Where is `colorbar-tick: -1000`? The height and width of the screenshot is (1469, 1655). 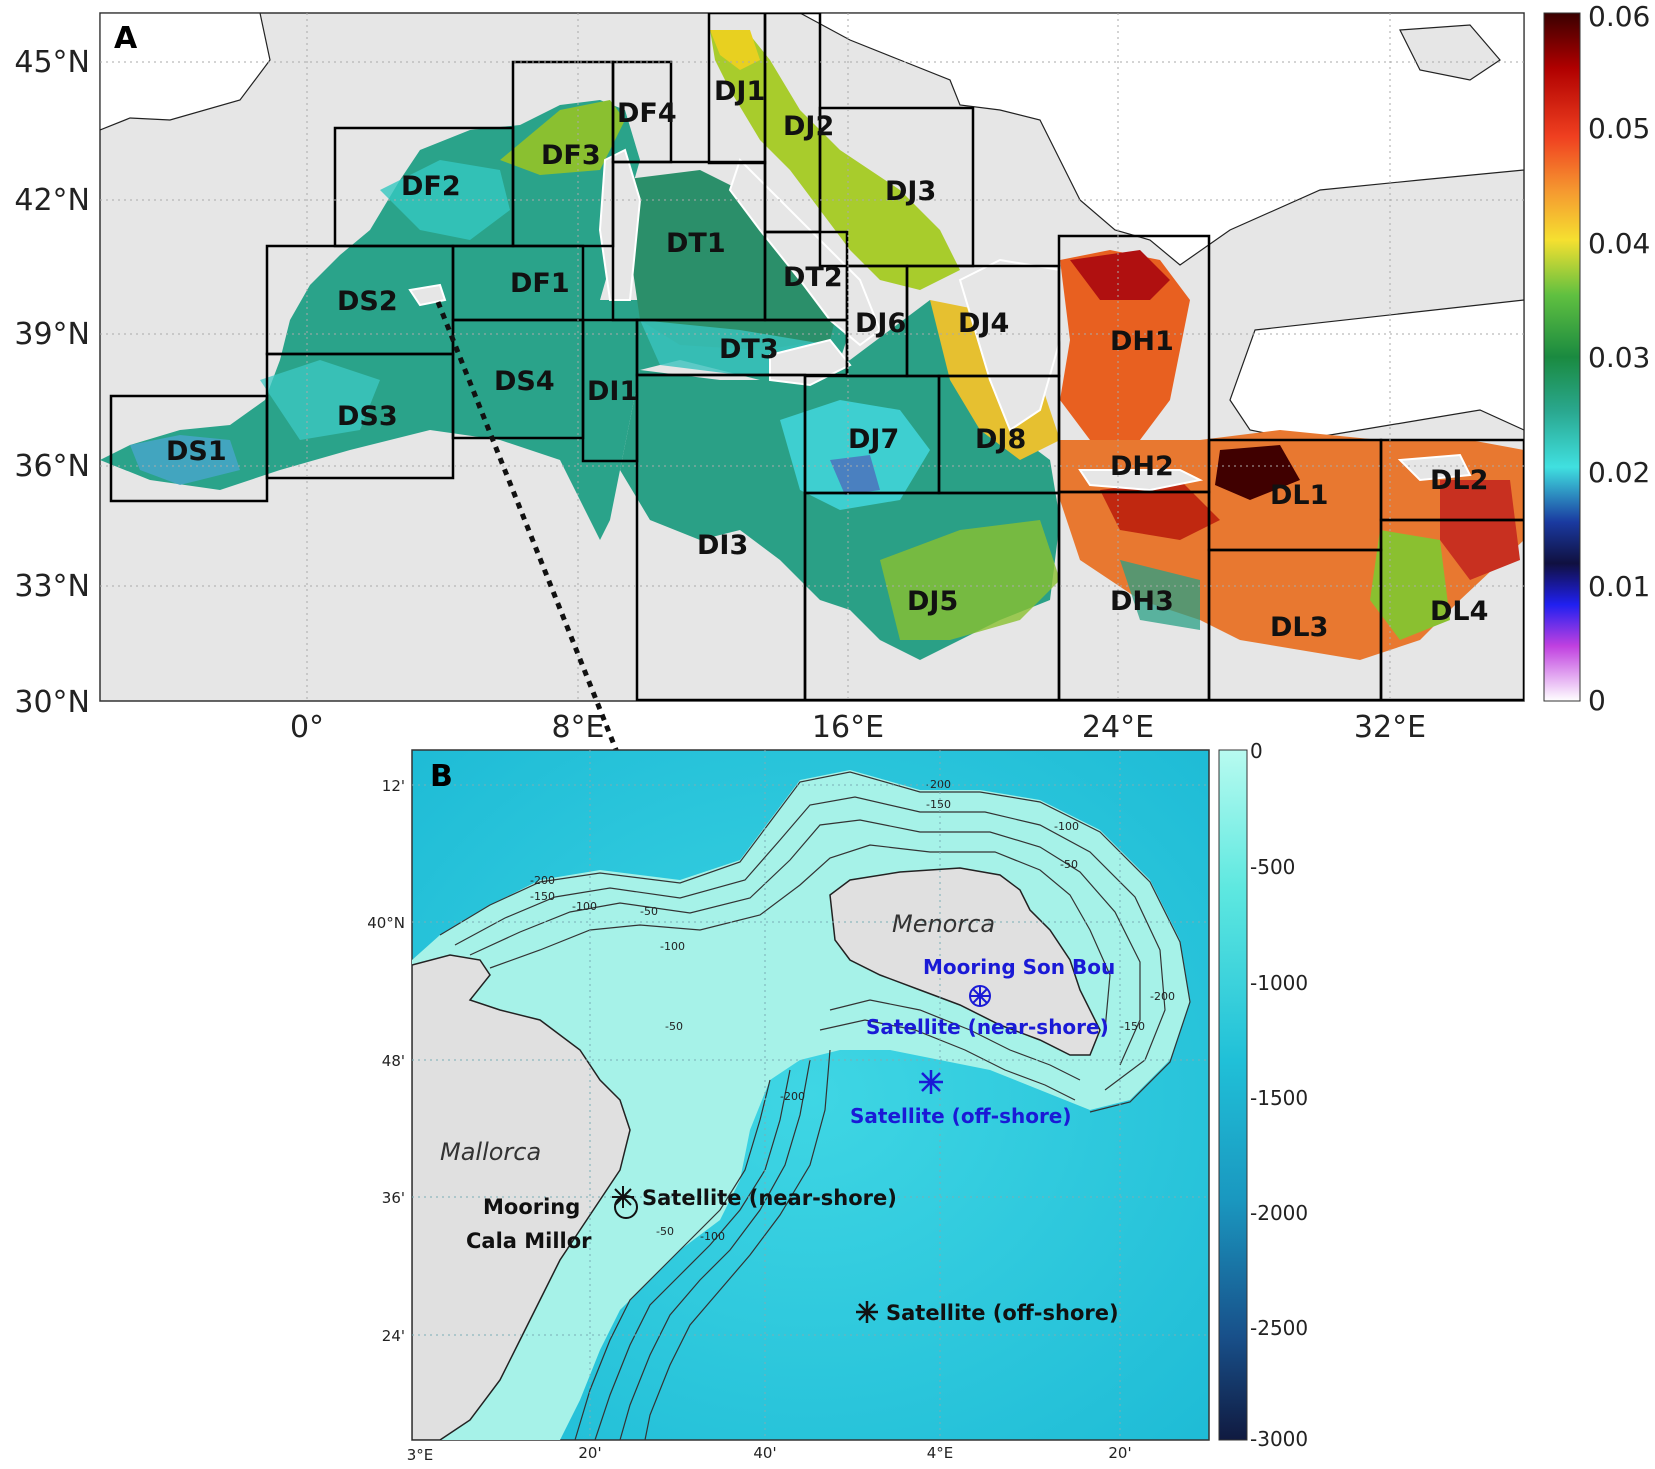
colorbar-tick: -1000 is located at coordinates (1279, 983).